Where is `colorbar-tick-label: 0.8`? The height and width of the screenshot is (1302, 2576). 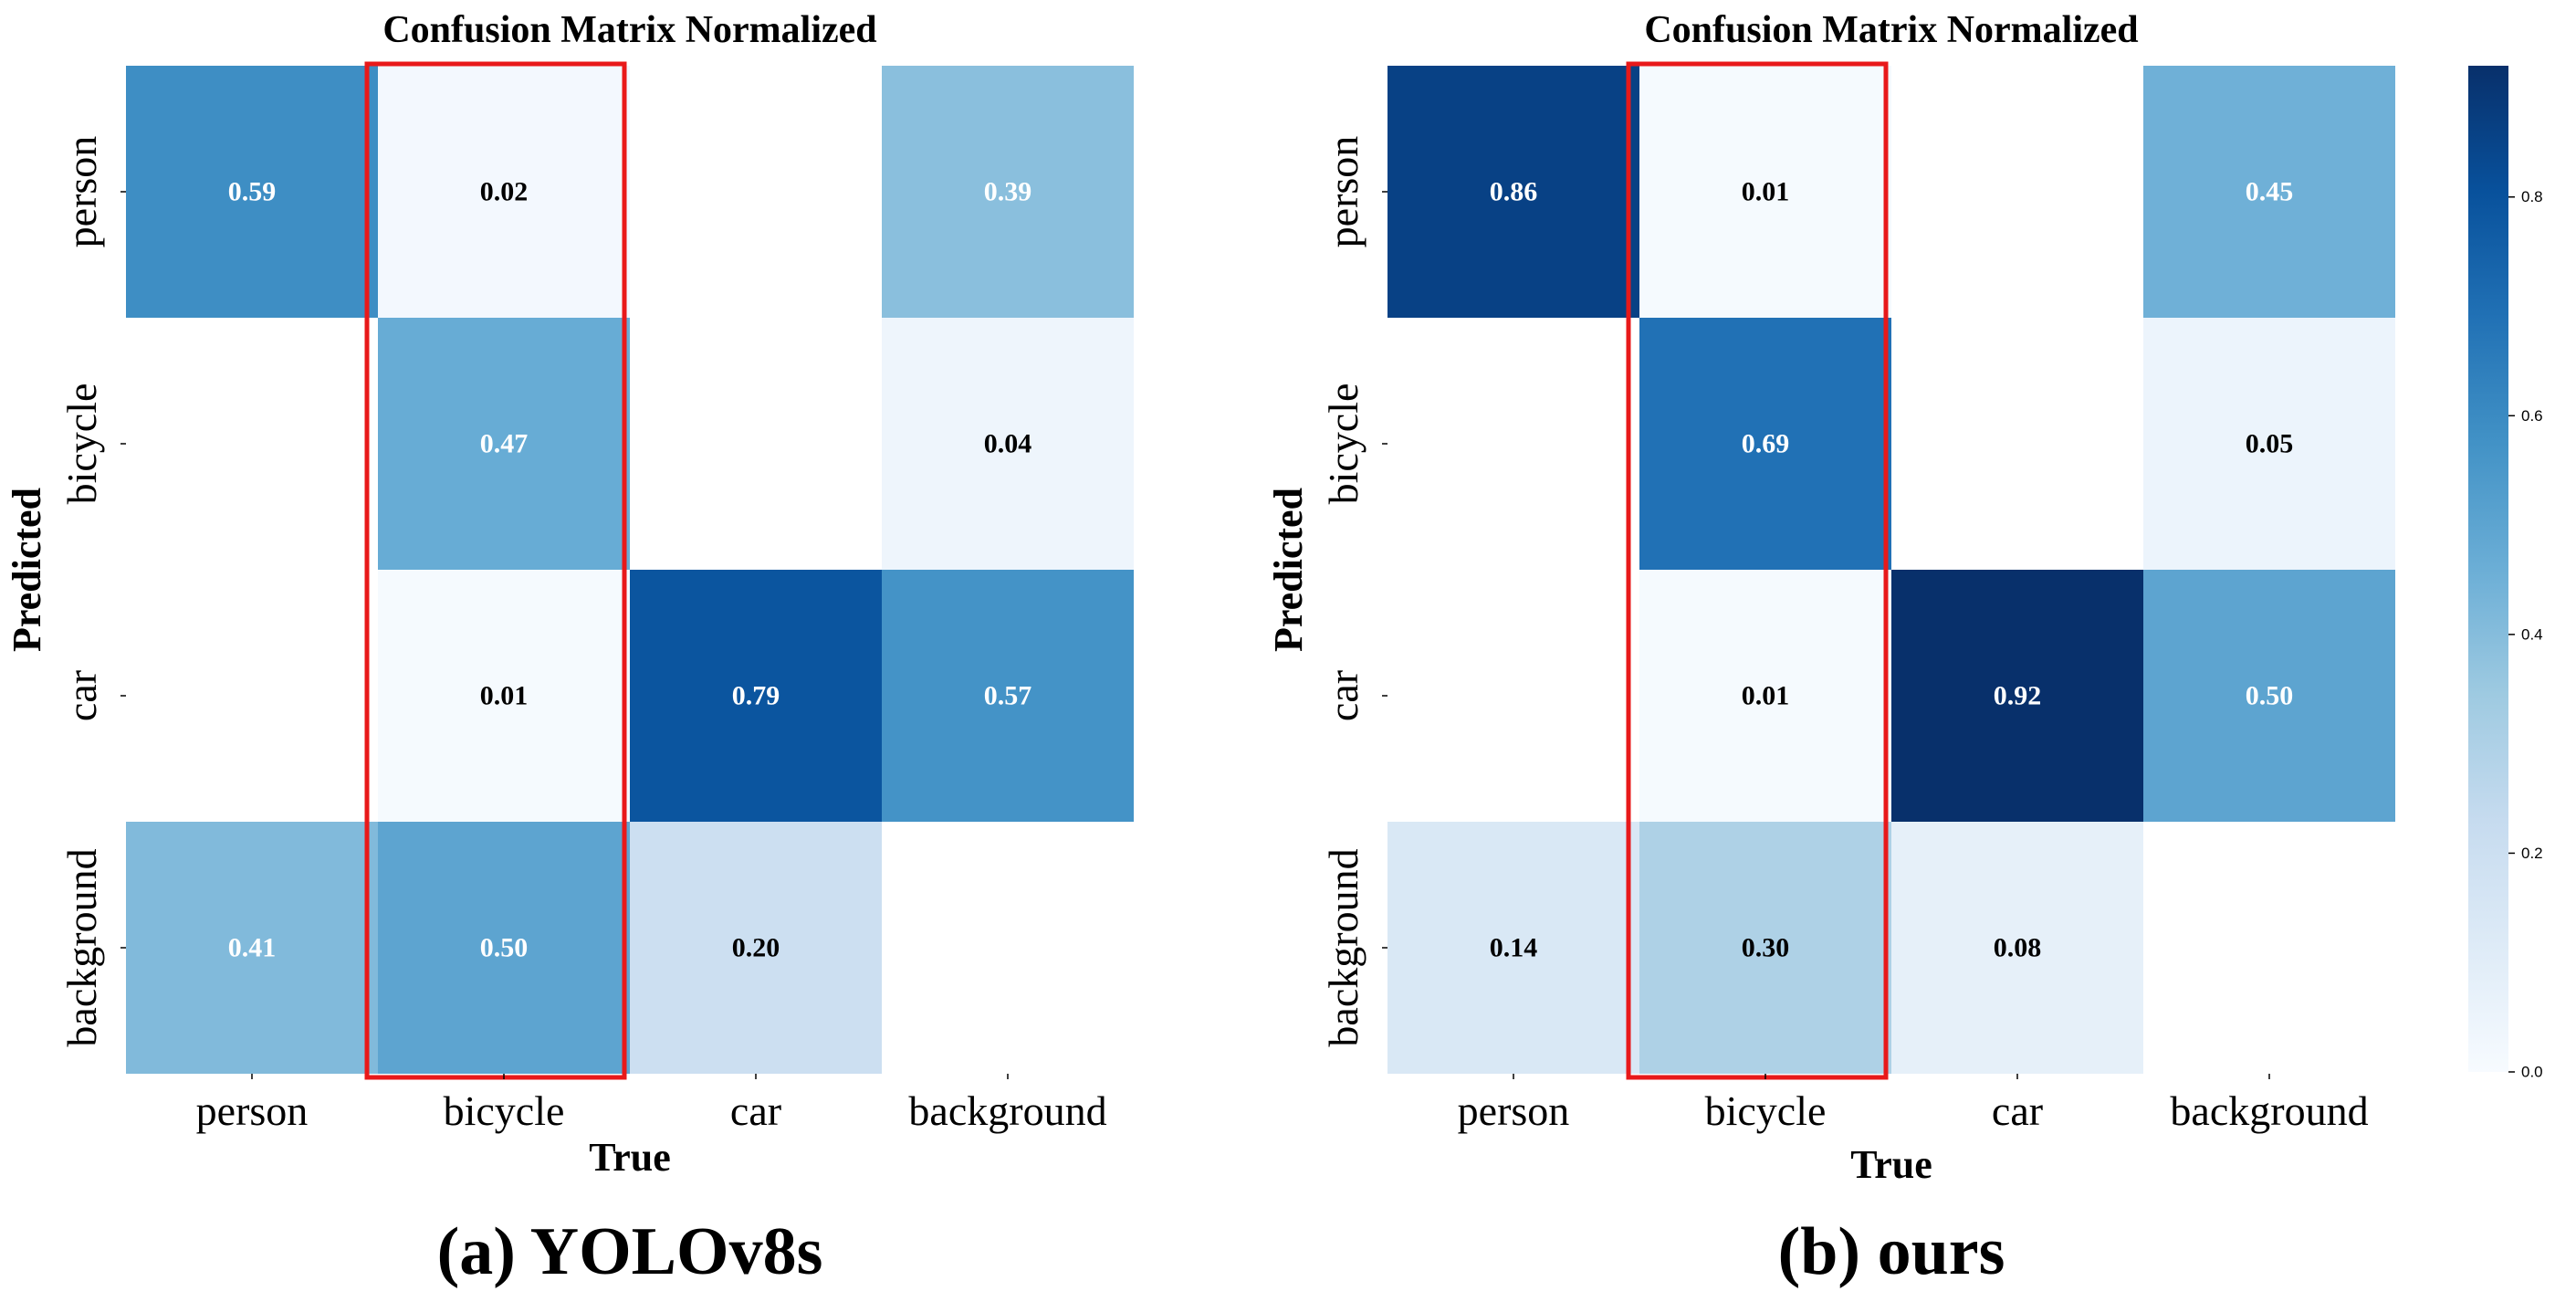
colorbar-tick-label: 0.8 is located at coordinates (2532, 196).